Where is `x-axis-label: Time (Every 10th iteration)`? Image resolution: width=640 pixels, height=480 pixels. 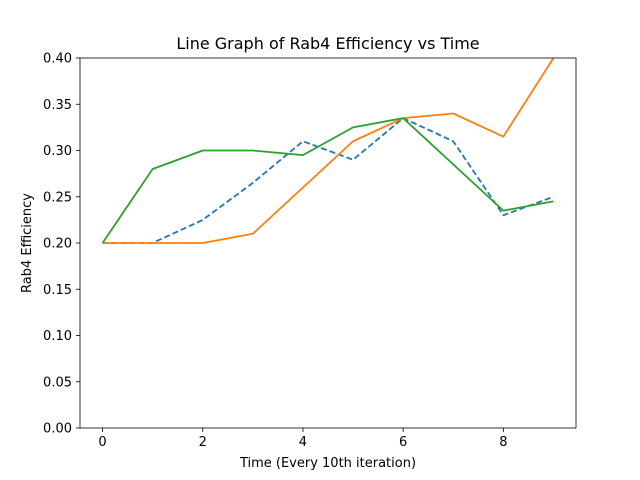 x-axis-label: Time (Every 10th iteration) is located at coordinates (327, 463).